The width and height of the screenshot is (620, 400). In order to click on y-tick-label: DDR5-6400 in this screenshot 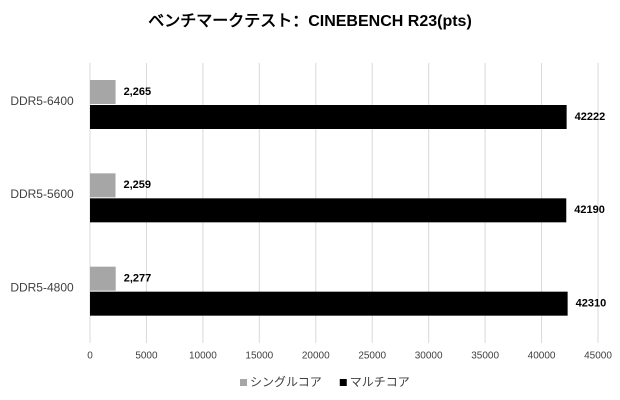, I will do `click(42, 101)`.